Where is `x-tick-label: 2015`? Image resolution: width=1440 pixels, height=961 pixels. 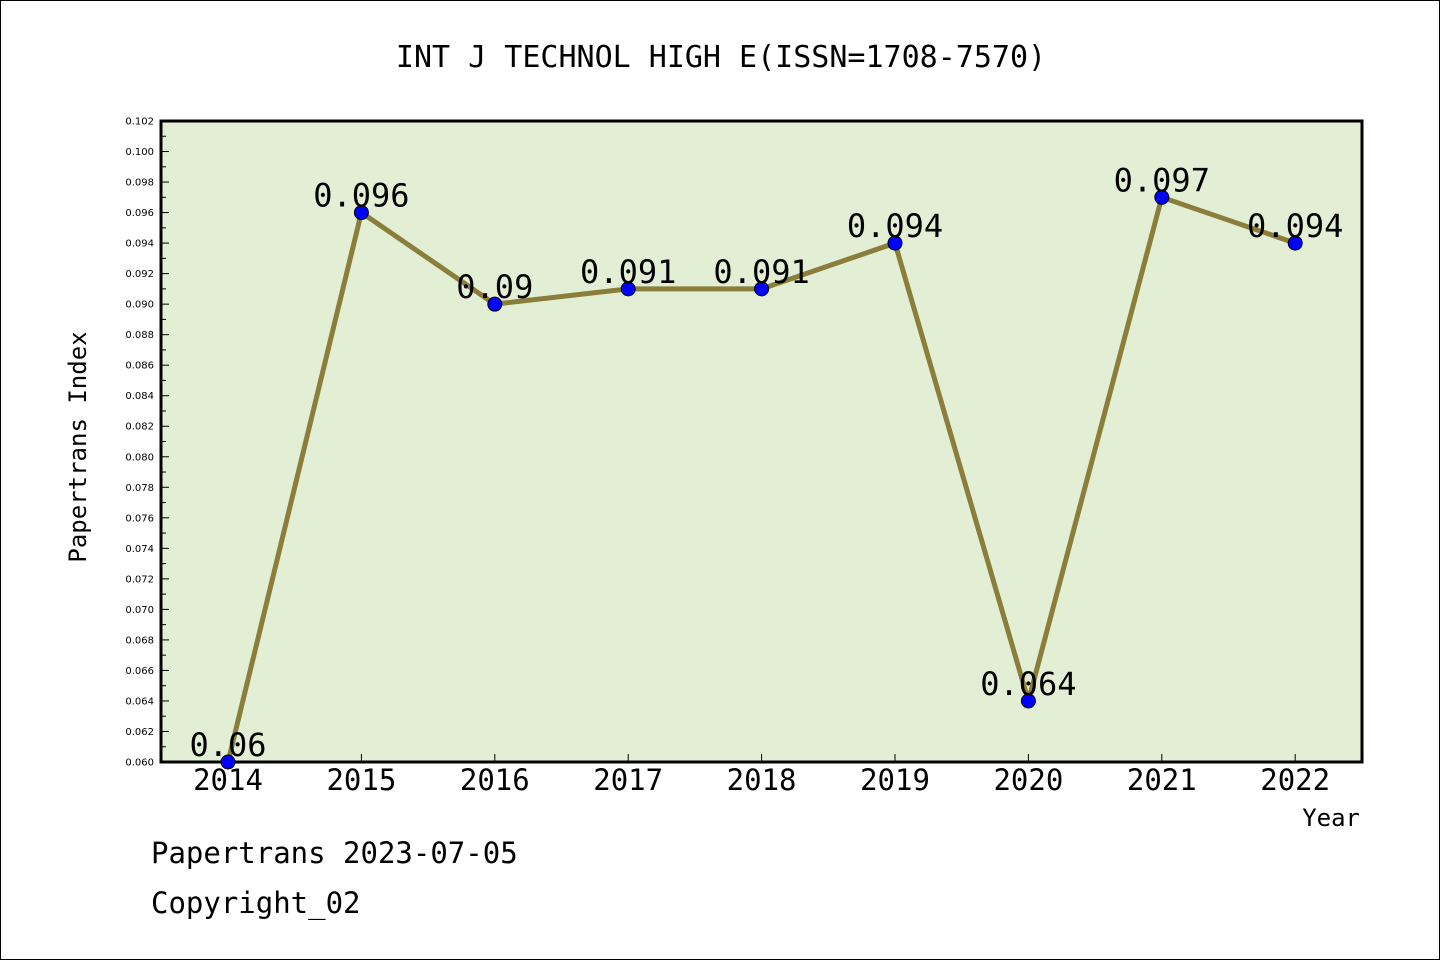
x-tick-label: 2015 is located at coordinates (361, 780).